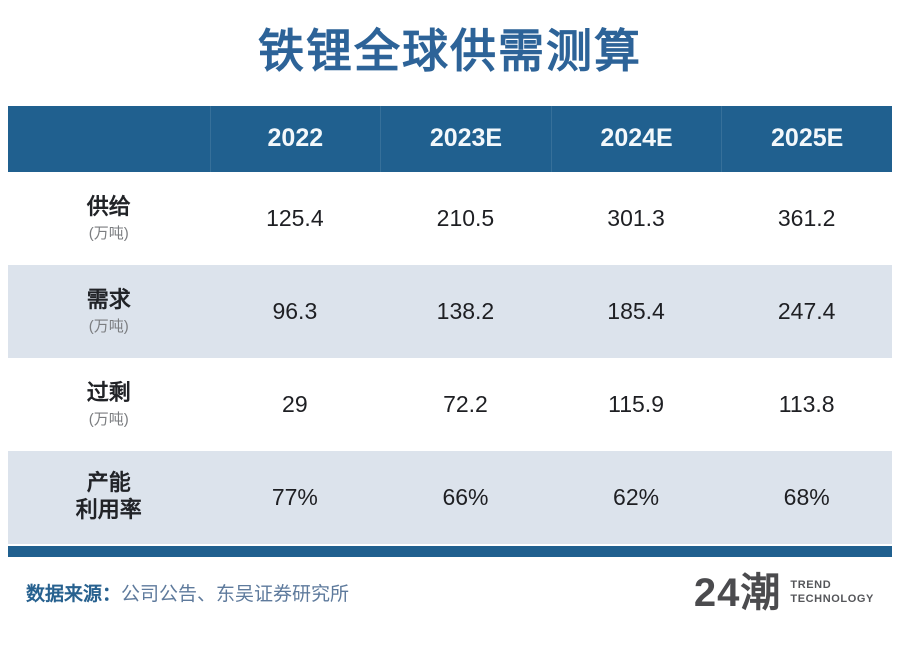 Image resolution: width=900 pixels, height=661 pixels. Describe the element at coordinates (295, 217) in the screenshot. I see `cell-value: 125.4` at that location.